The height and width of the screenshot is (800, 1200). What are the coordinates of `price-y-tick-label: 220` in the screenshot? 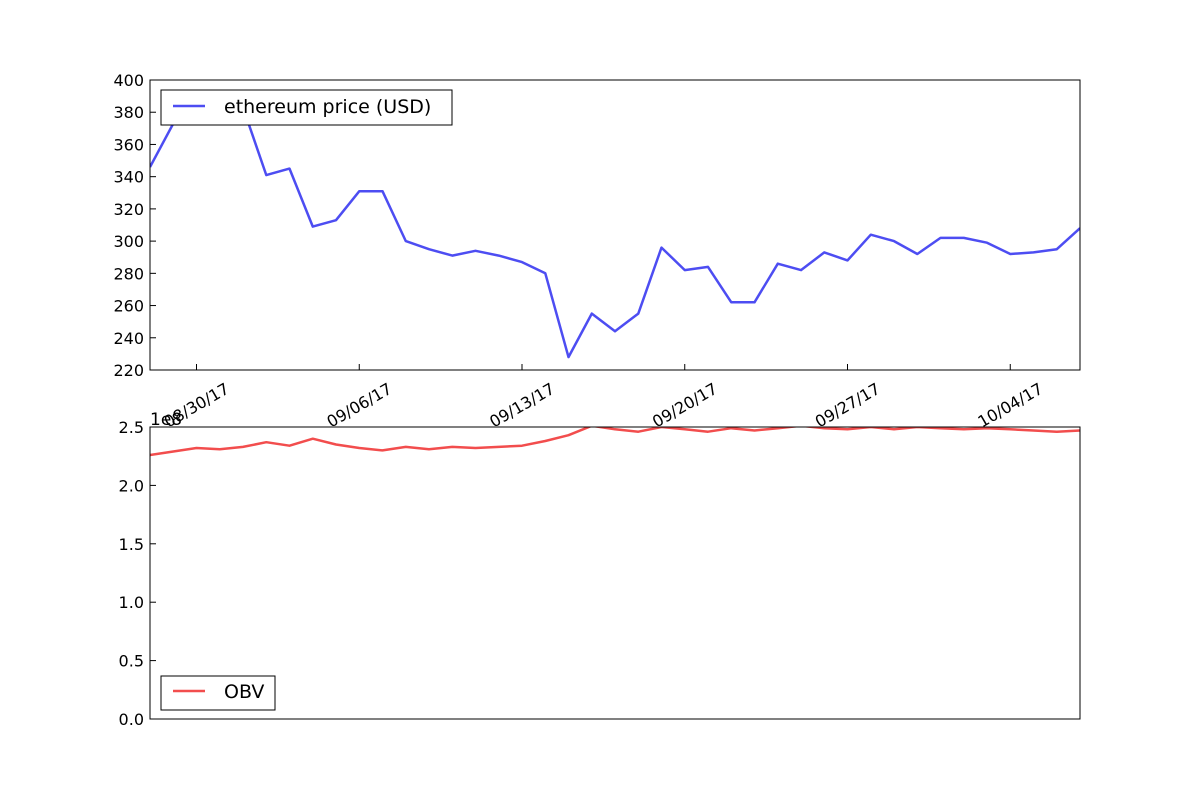 It's located at (128, 370).